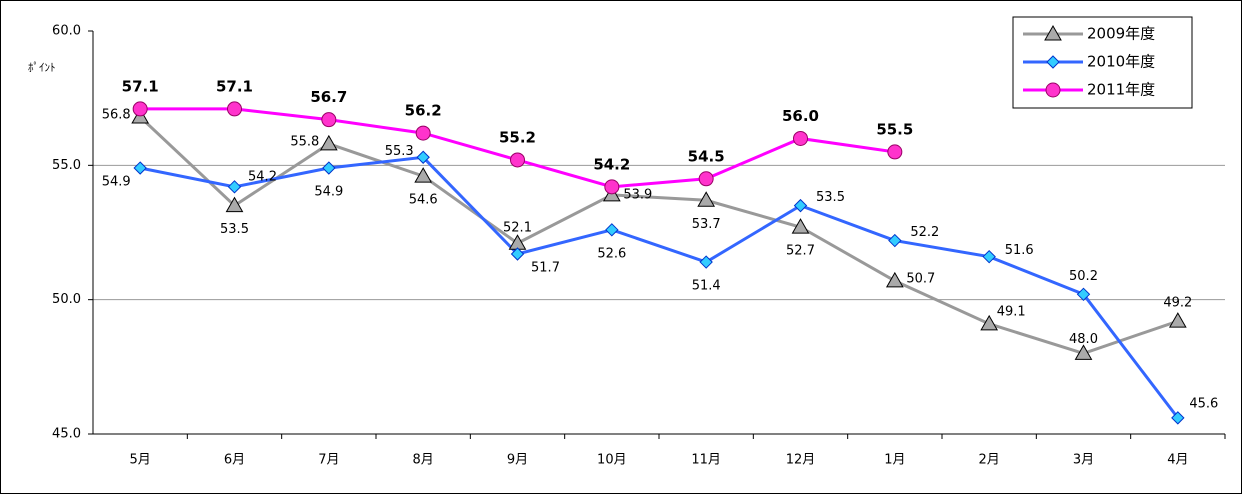 The image size is (1242, 494). I want to click on x-tick-label: 1月, so click(894, 460).